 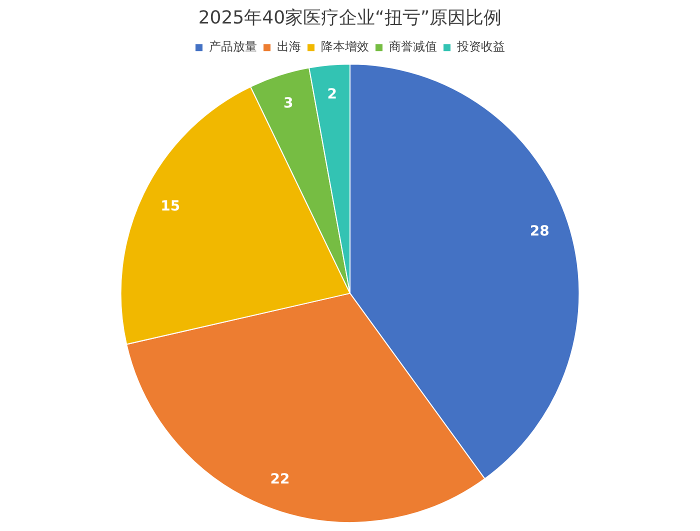 I want to click on data-label: 22, so click(x=280, y=480).